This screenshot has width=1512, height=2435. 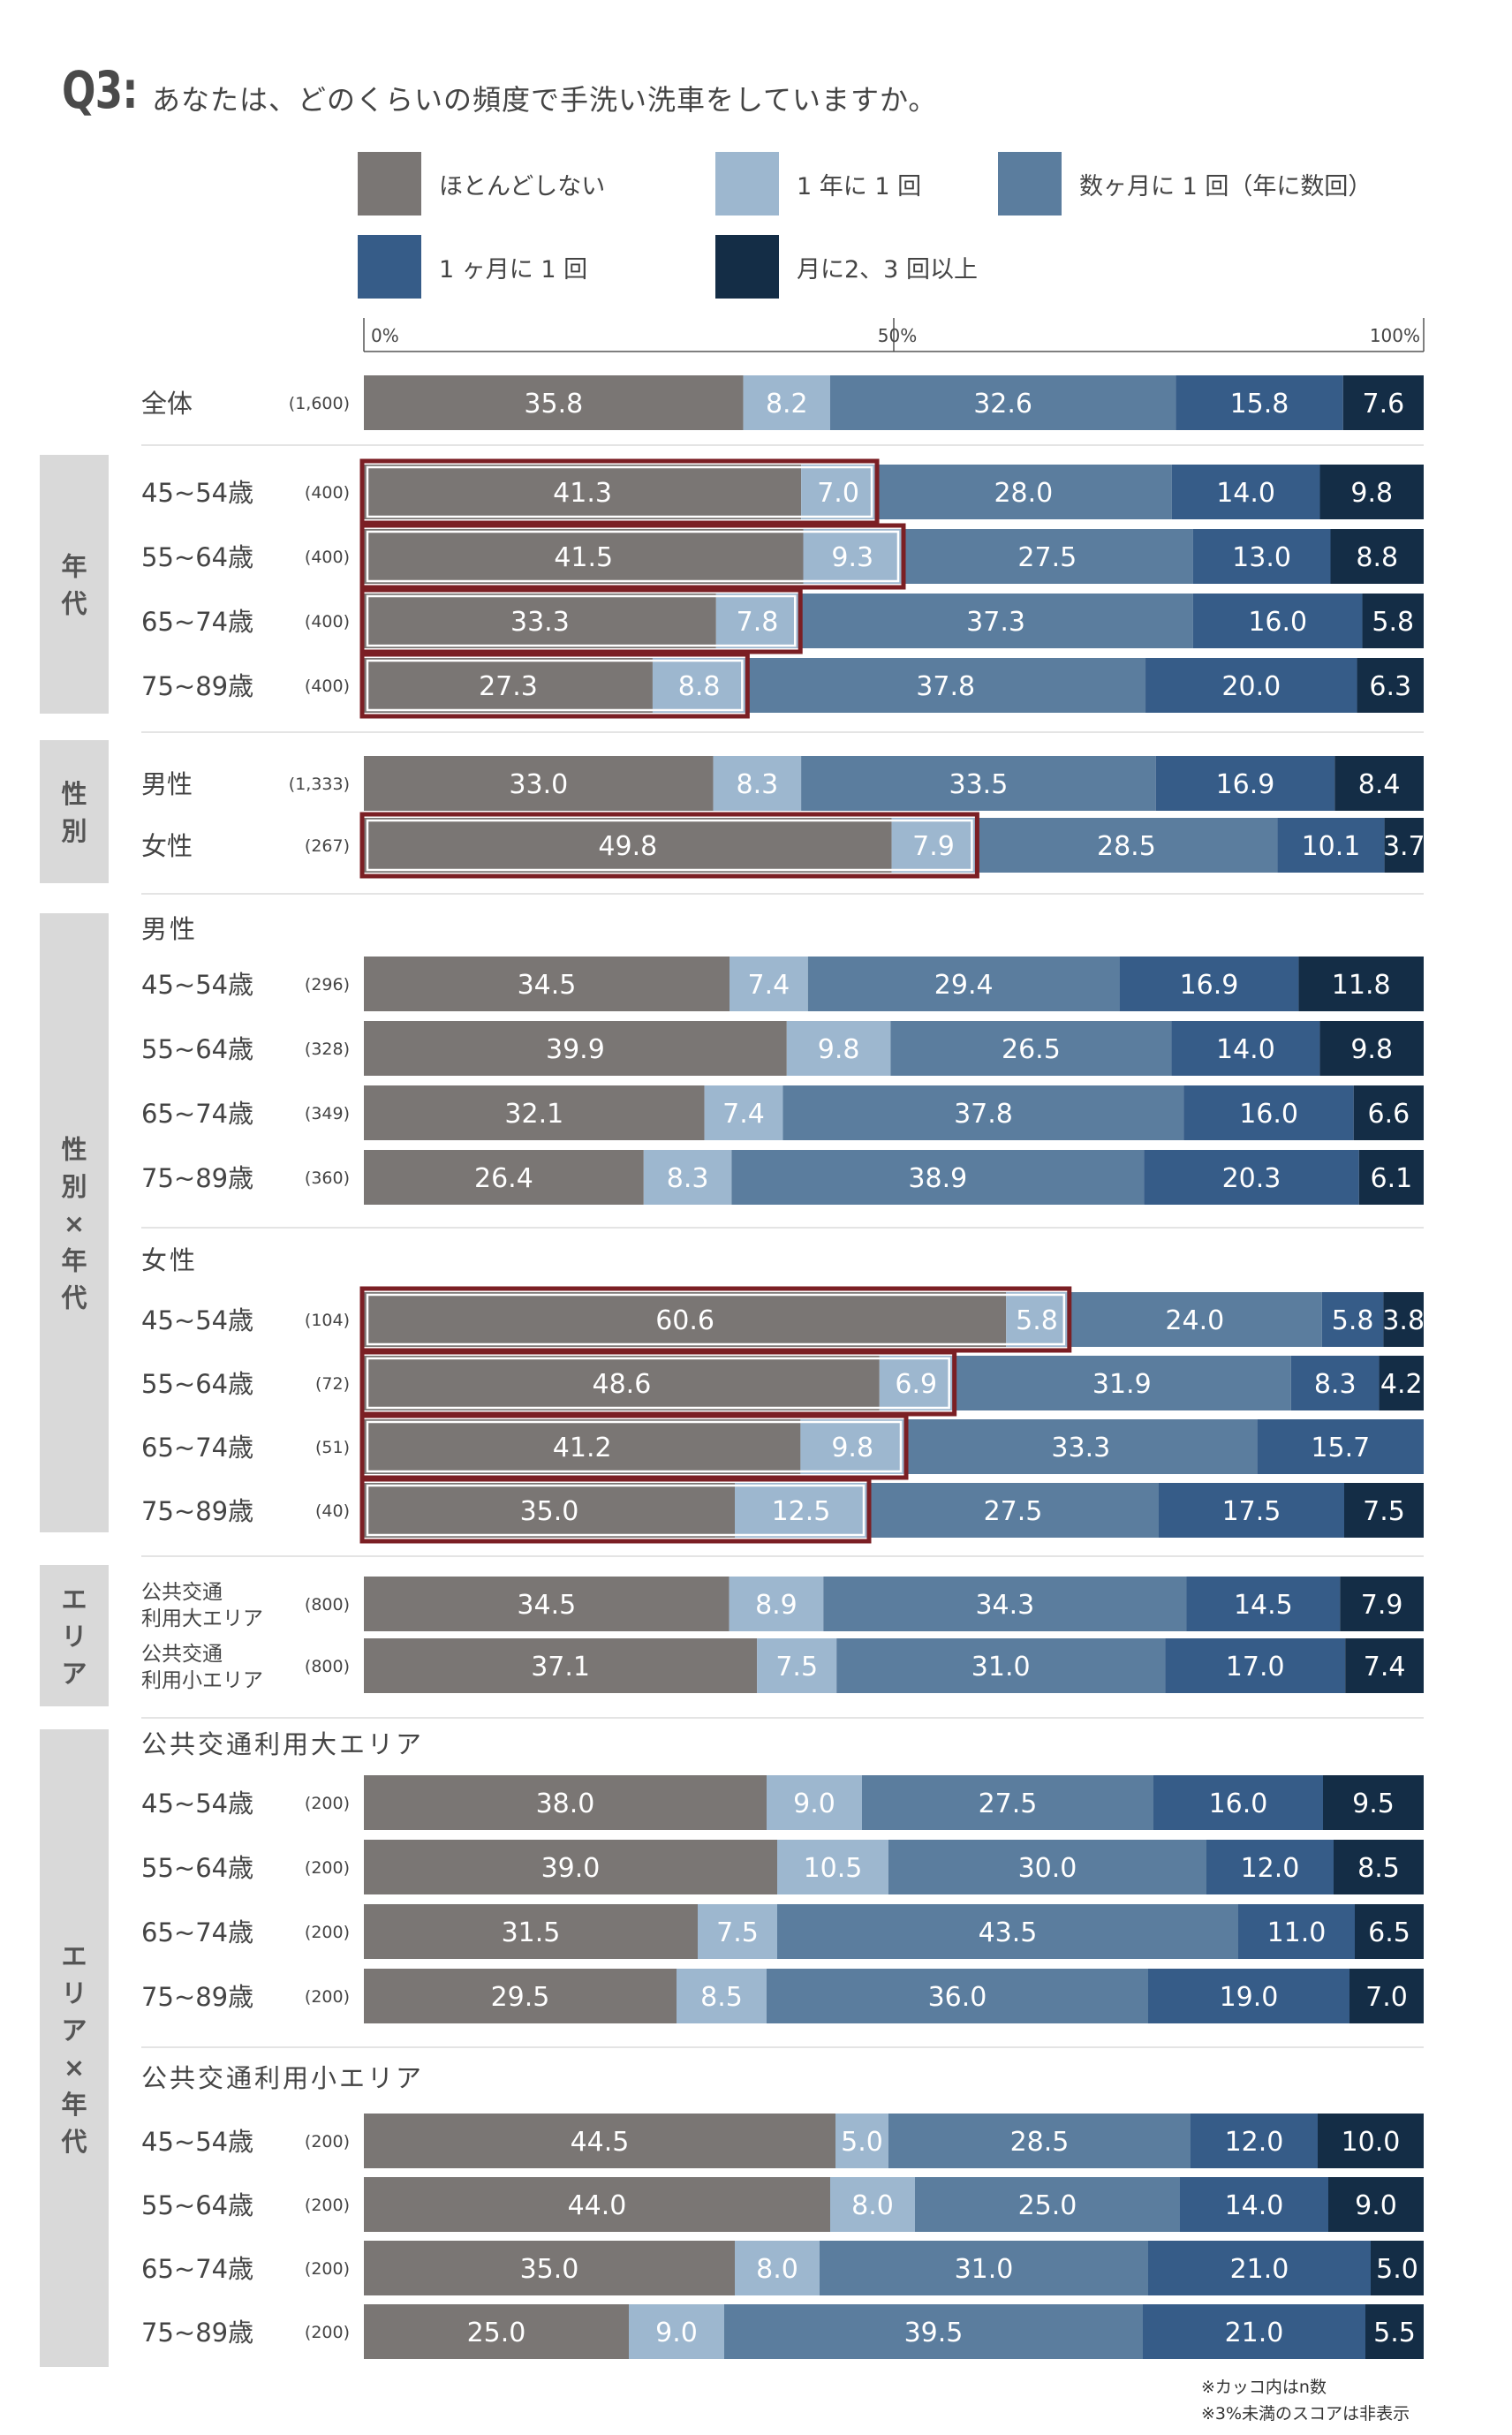 I want to click on highlight-outer, so click(x=581, y=620).